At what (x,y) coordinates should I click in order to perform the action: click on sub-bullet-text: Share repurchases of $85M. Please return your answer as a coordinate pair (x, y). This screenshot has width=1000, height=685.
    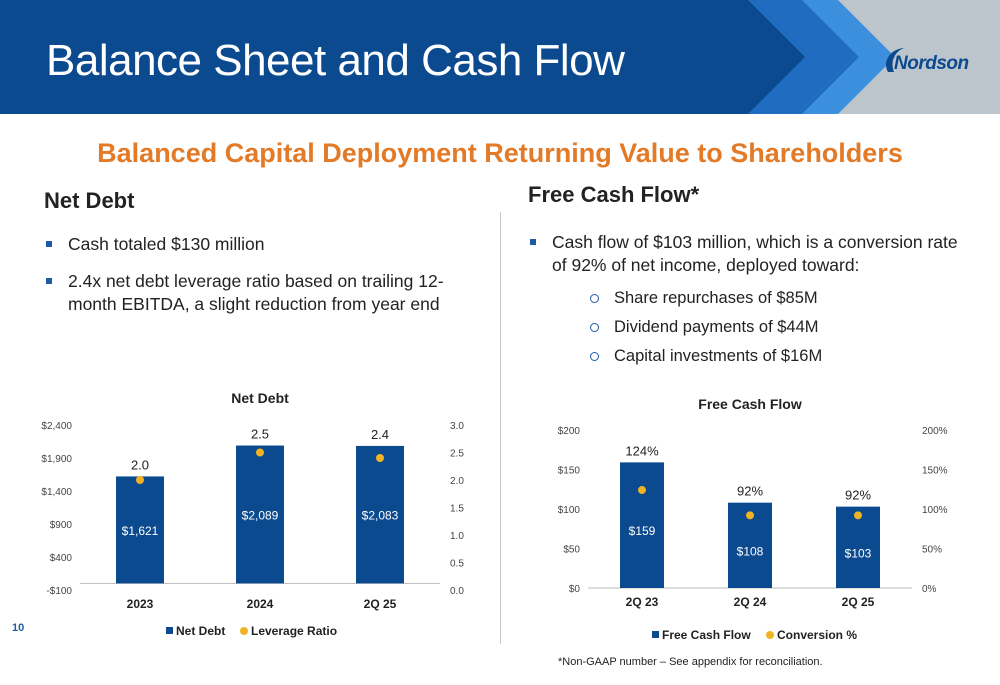
    Looking at the image, I should click on (716, 298).